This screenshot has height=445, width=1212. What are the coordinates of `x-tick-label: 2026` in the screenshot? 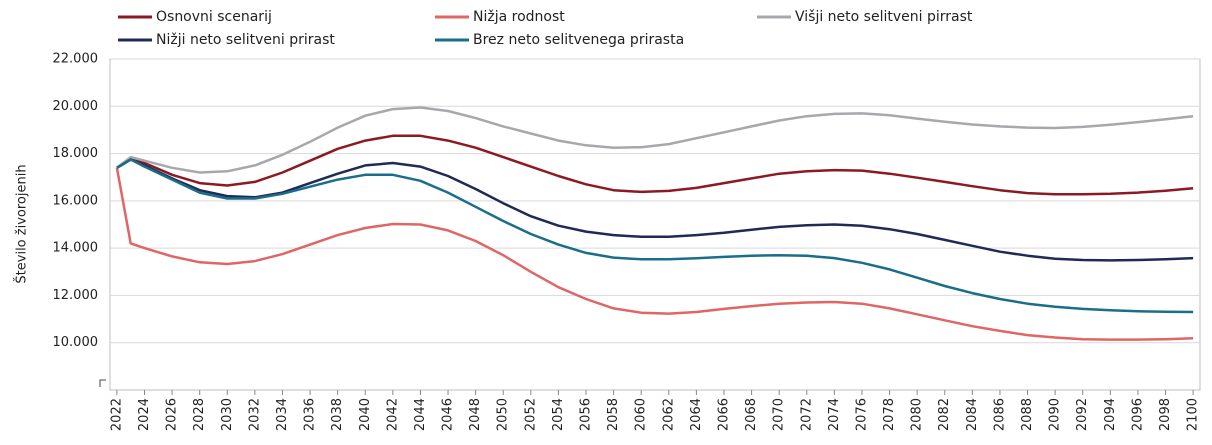 It's located at (172, 414).